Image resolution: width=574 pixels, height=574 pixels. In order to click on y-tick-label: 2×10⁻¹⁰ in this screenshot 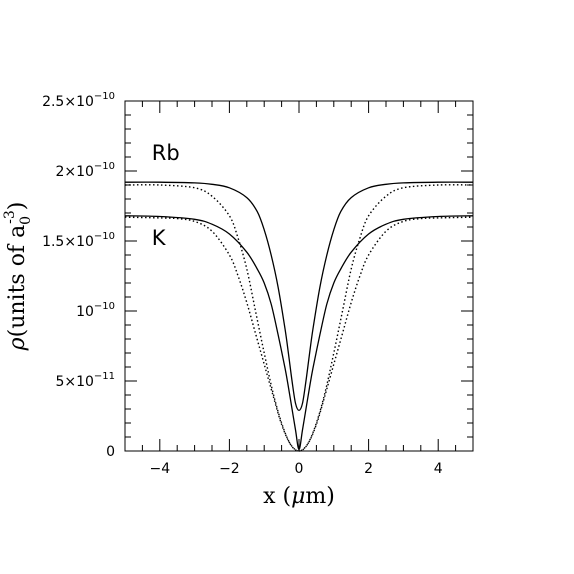, I will do `click(85, 170)`.